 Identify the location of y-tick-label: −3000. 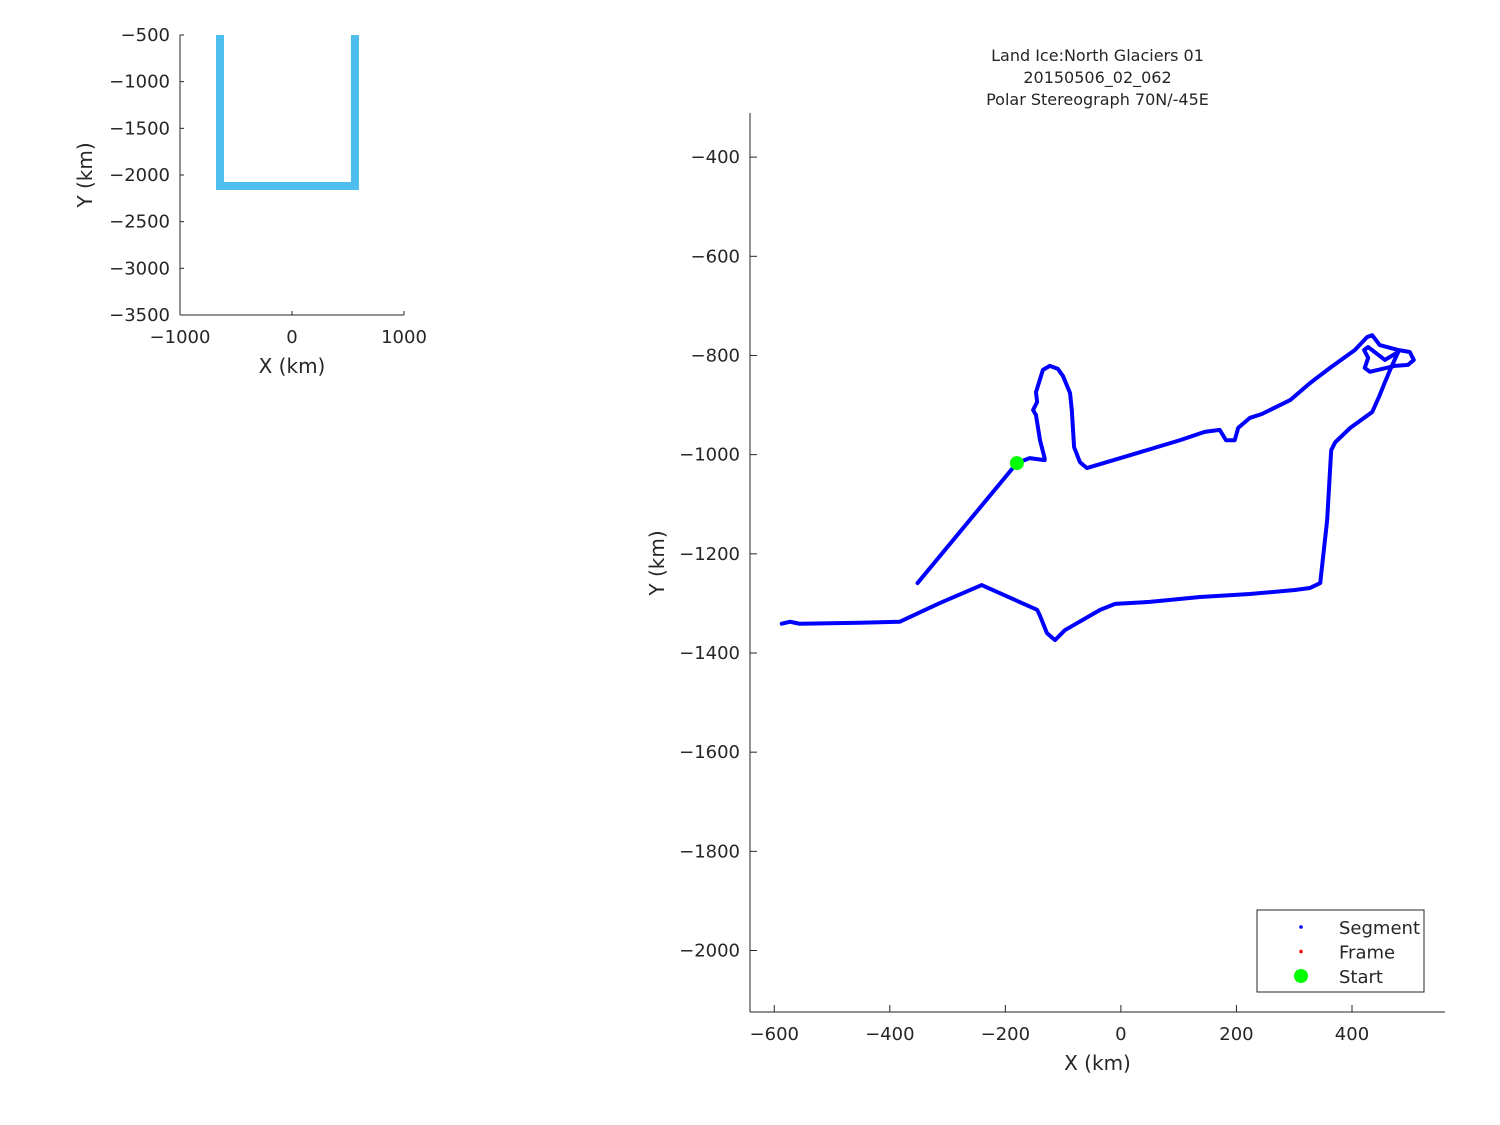
(139, 268).